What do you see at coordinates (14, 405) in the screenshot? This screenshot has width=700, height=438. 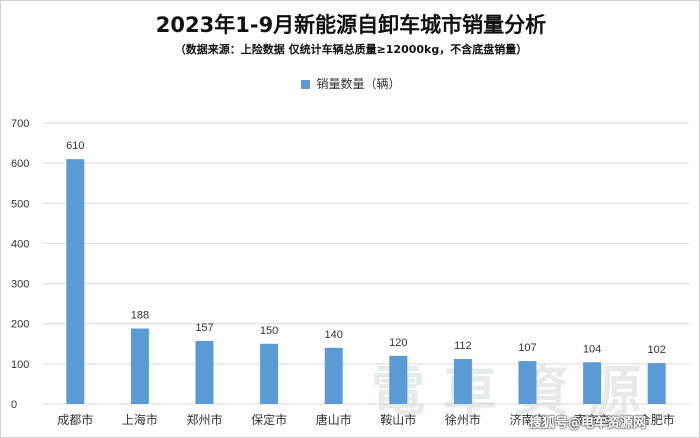 I see `y-tick-label: 0` at bounding box center [14, 405].